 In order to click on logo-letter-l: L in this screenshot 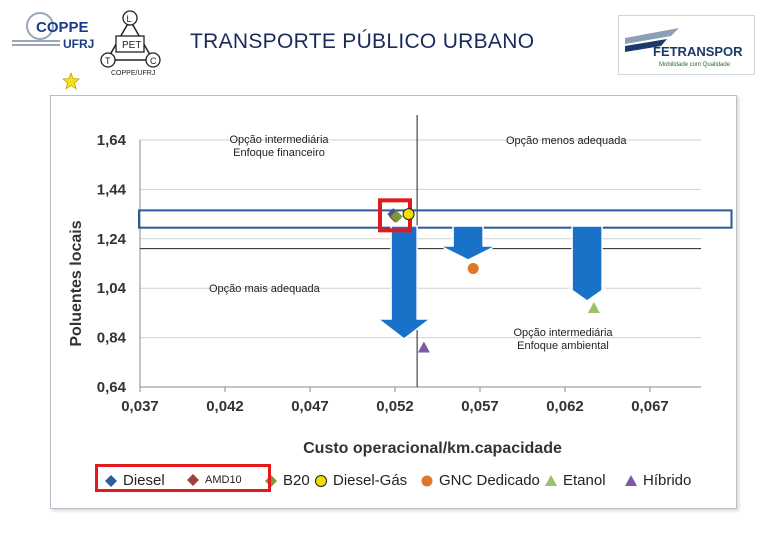, I will do `click(129, 19)`.